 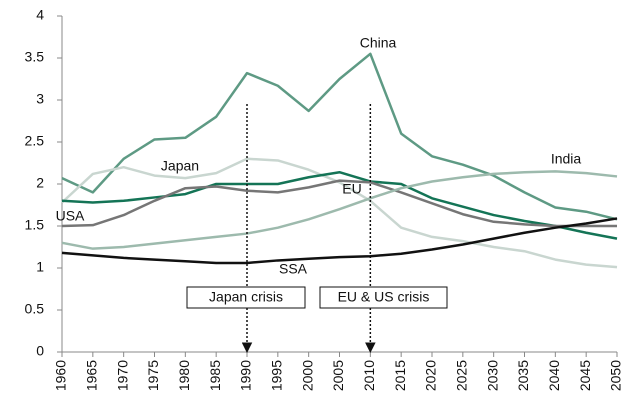 What do you see at coordinates (616, 375) in the screenshot?
I see `x-tick-label: 2050` at bounding box center [616, 375].